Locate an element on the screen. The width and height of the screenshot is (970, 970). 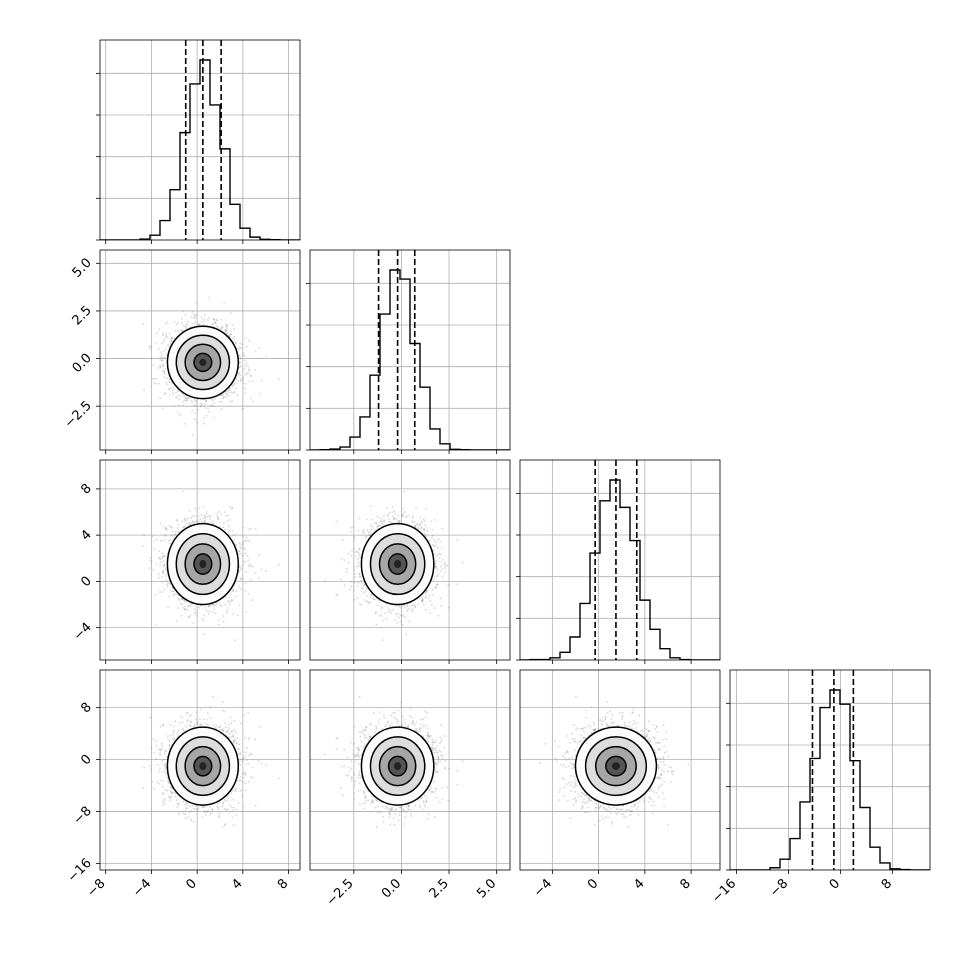
contour-line is located at coordinates (203, 362).